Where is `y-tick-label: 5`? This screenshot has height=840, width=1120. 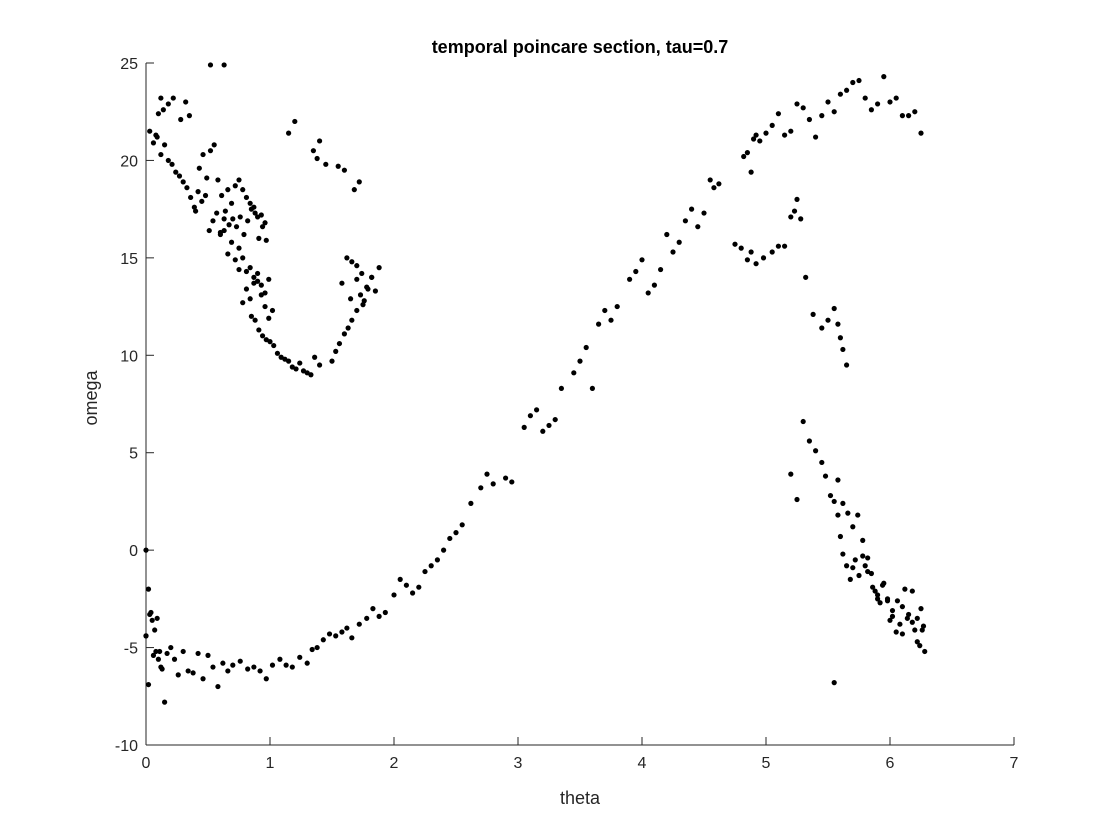
y-tick-label: 5 is located at coordinates (133, 454).